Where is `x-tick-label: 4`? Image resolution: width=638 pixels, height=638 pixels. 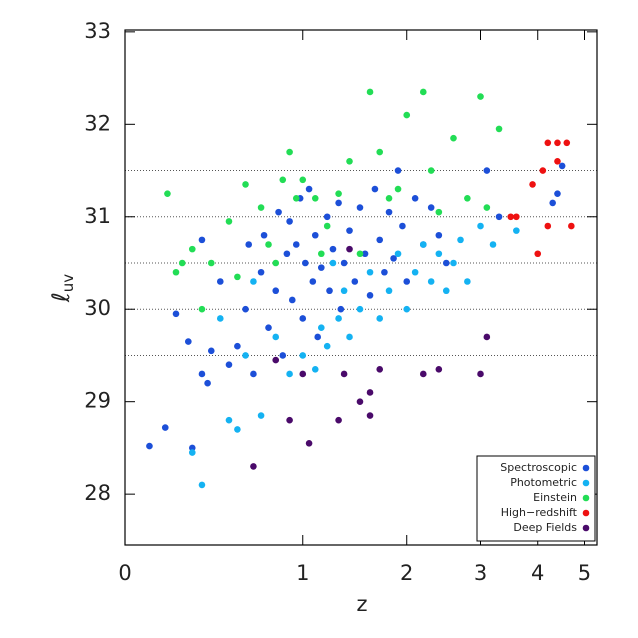 x-tick-label: 4 is located at coordinates (537, 573).